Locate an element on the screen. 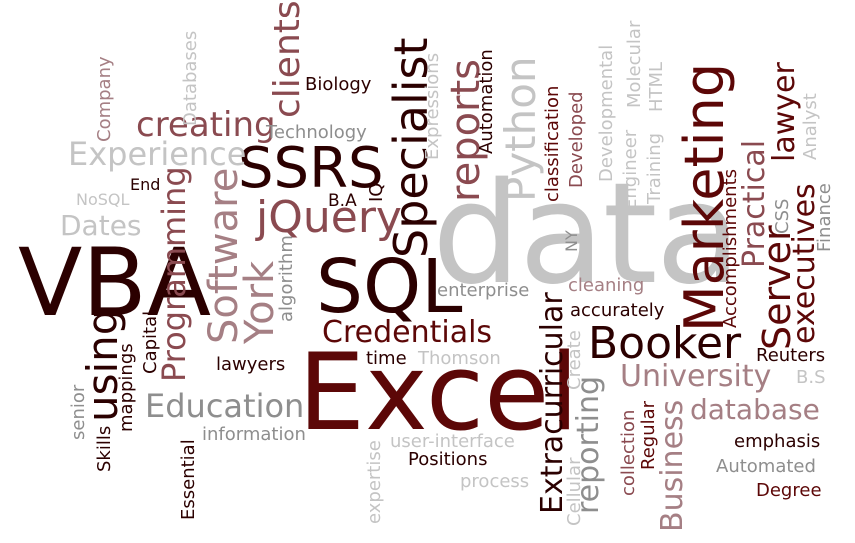  word-creating: creating is located at coordinates (206, 125).